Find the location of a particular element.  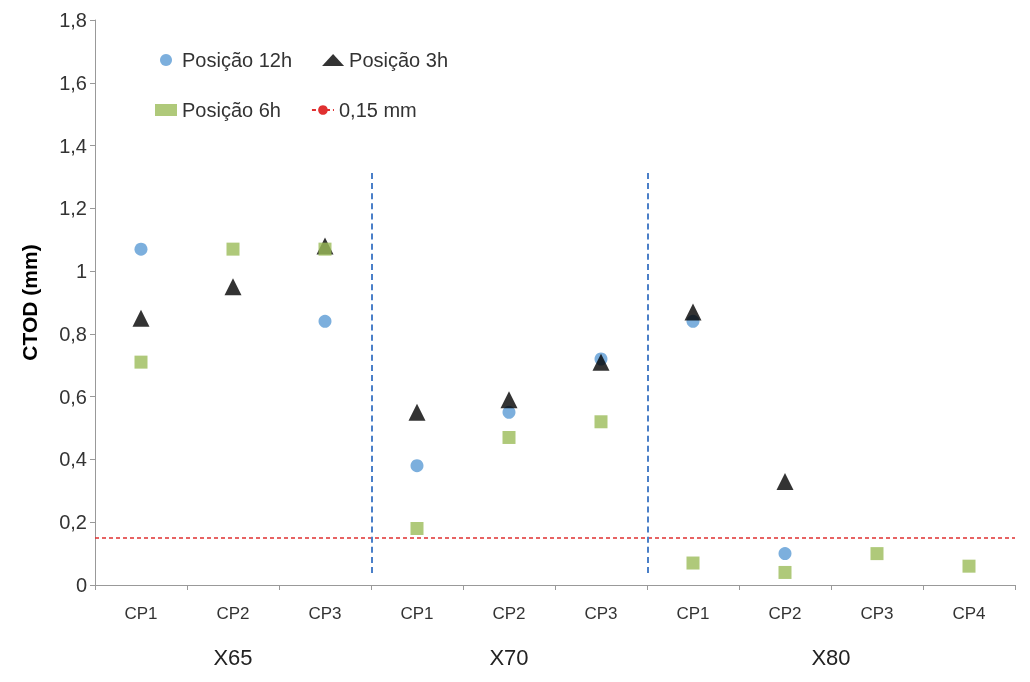

y-tick-label: 0,6 is located at coordinates (73, 396).